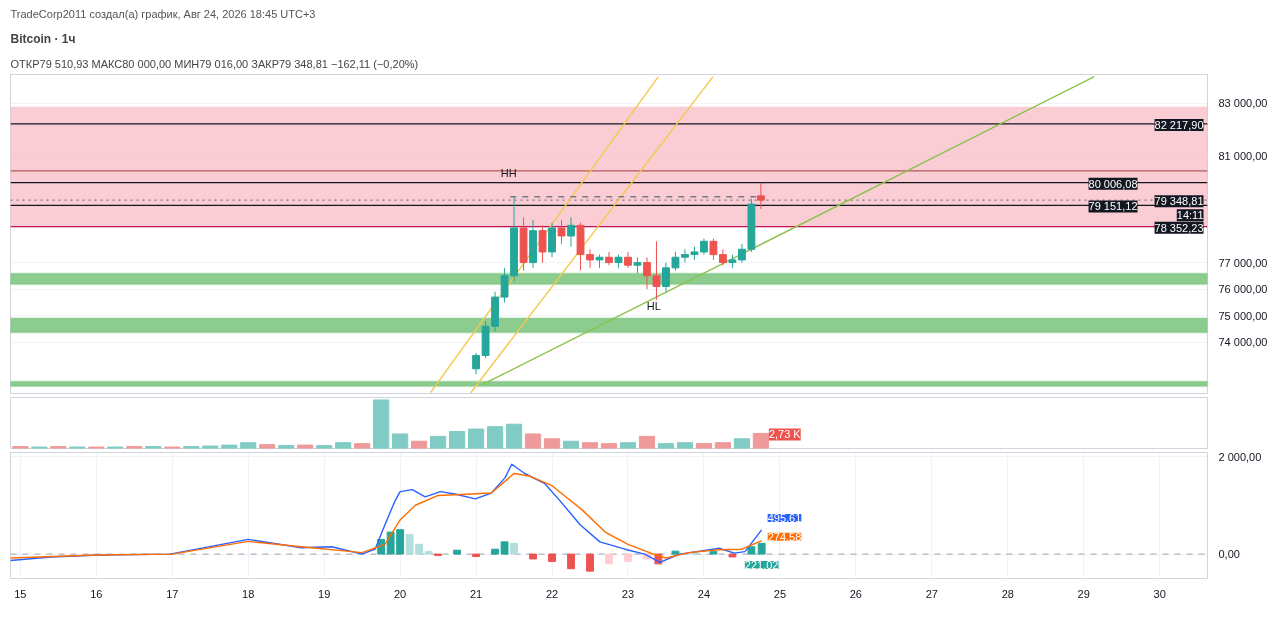  What do you see at coordinates (1243, 103) in the screenshot?
I see `y-tick-label: 83 000,00` at bounding box center [1243, 103].